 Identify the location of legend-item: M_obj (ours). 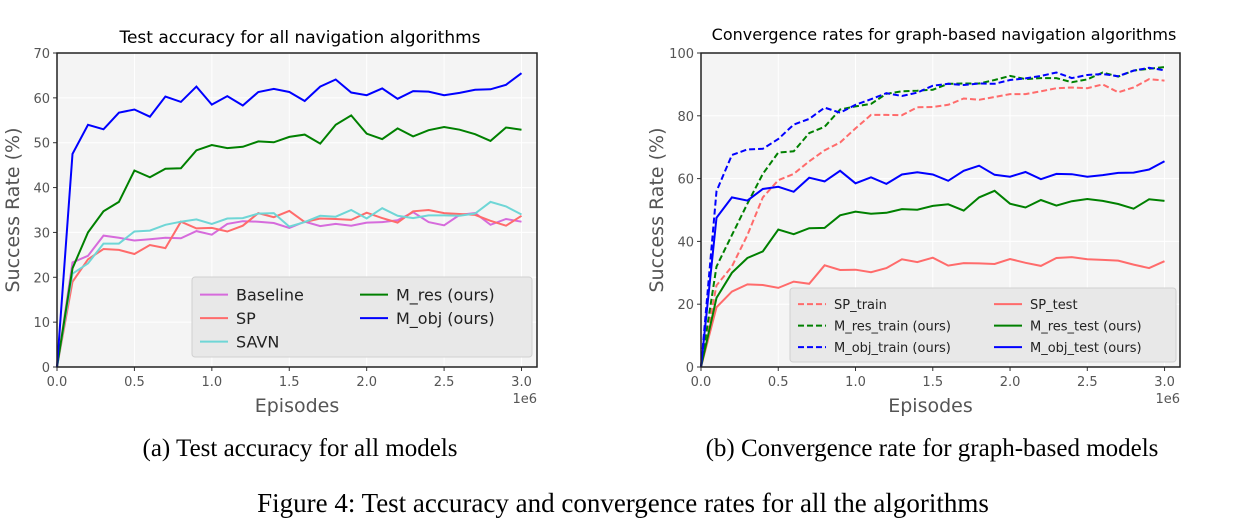
(427, 319).